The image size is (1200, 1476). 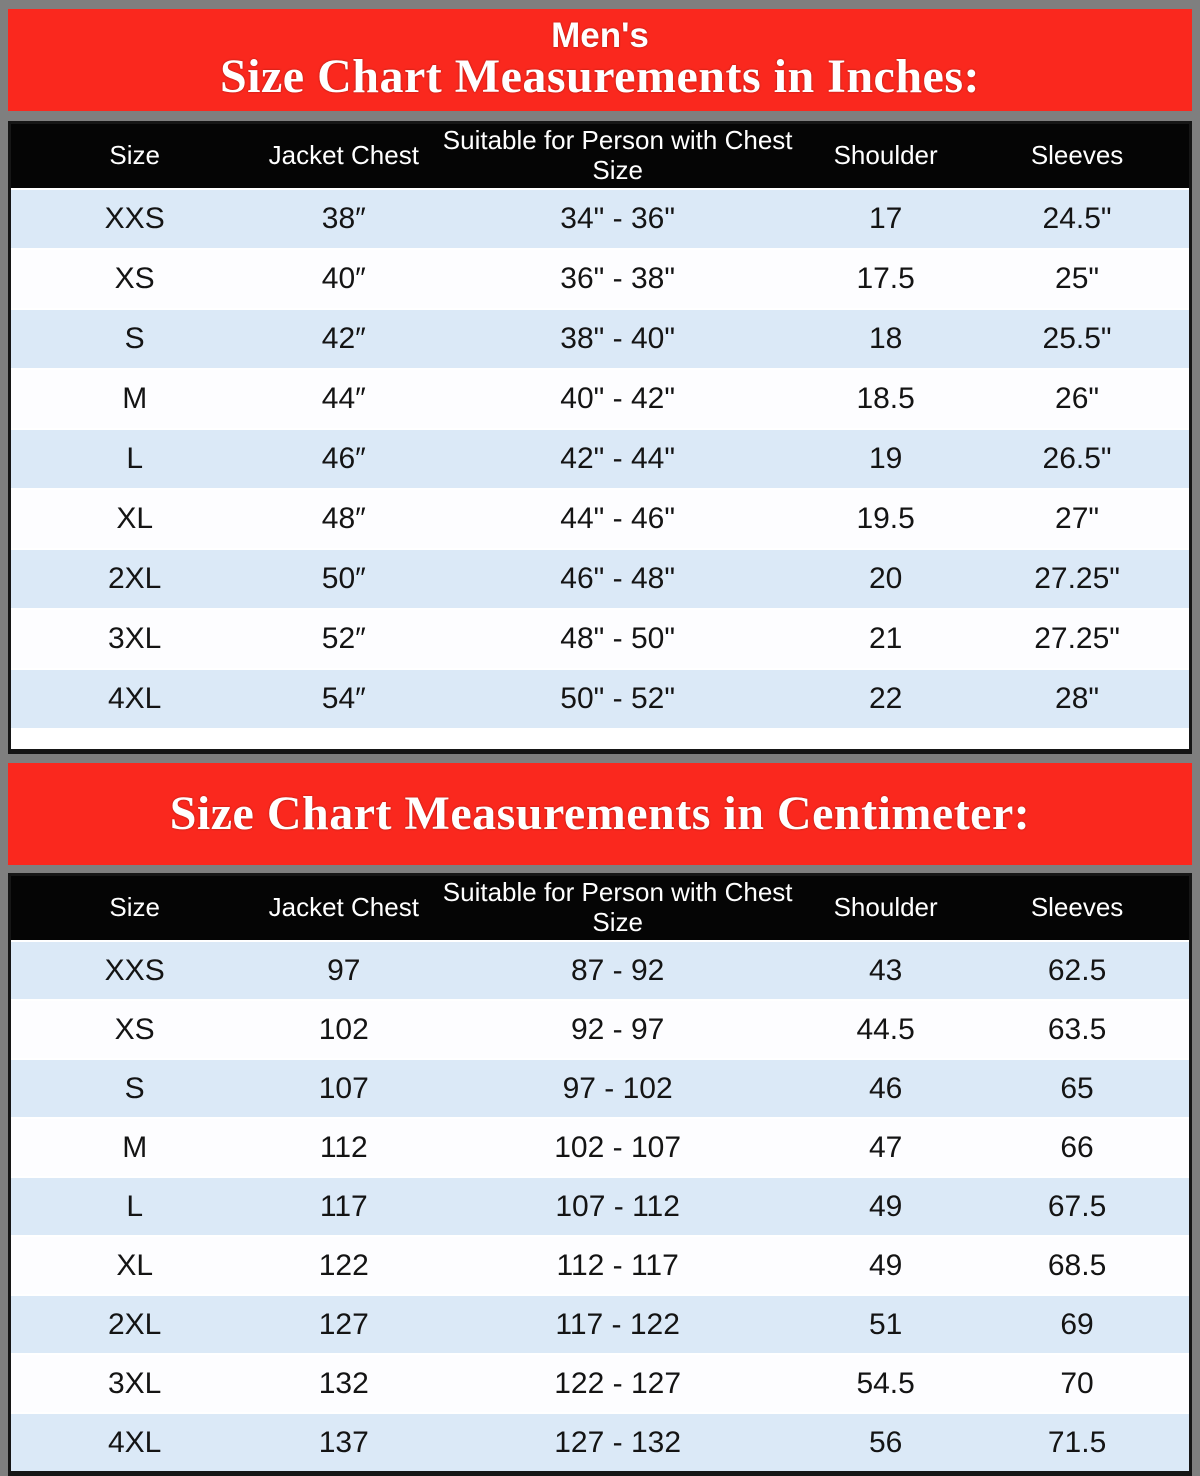 What do you see at coordinates (617, 338) in the screenshot?
I see `table-cell: 38" - 40"` at bounding box center [617, 338].